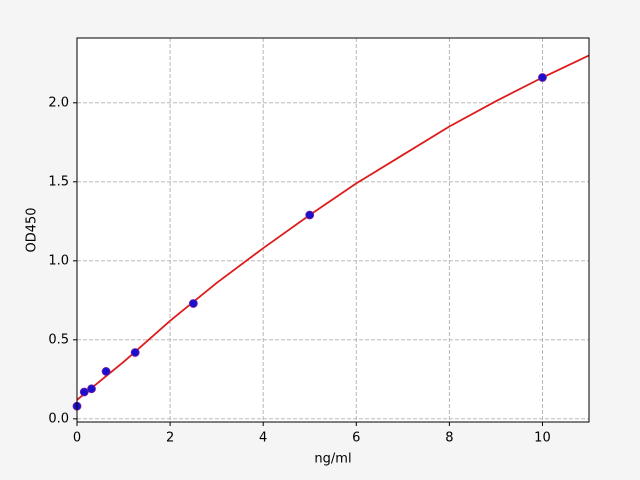 This screenshot has width=640, height=480. I want to click on y-tick-label: 2.0, so click(58, 102).